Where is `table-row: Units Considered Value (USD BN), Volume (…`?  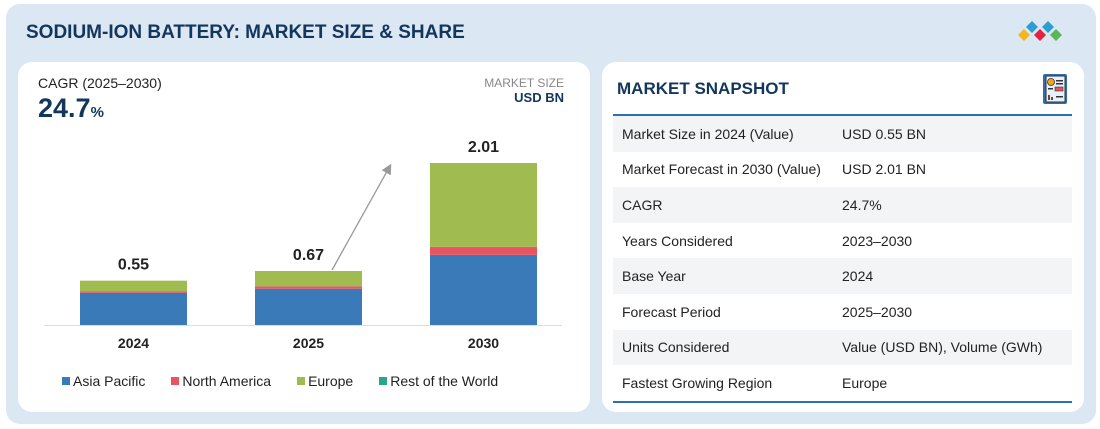
table-row: Units Considered Value (USD BN), Volume (… is located at coordinates (842, 347).